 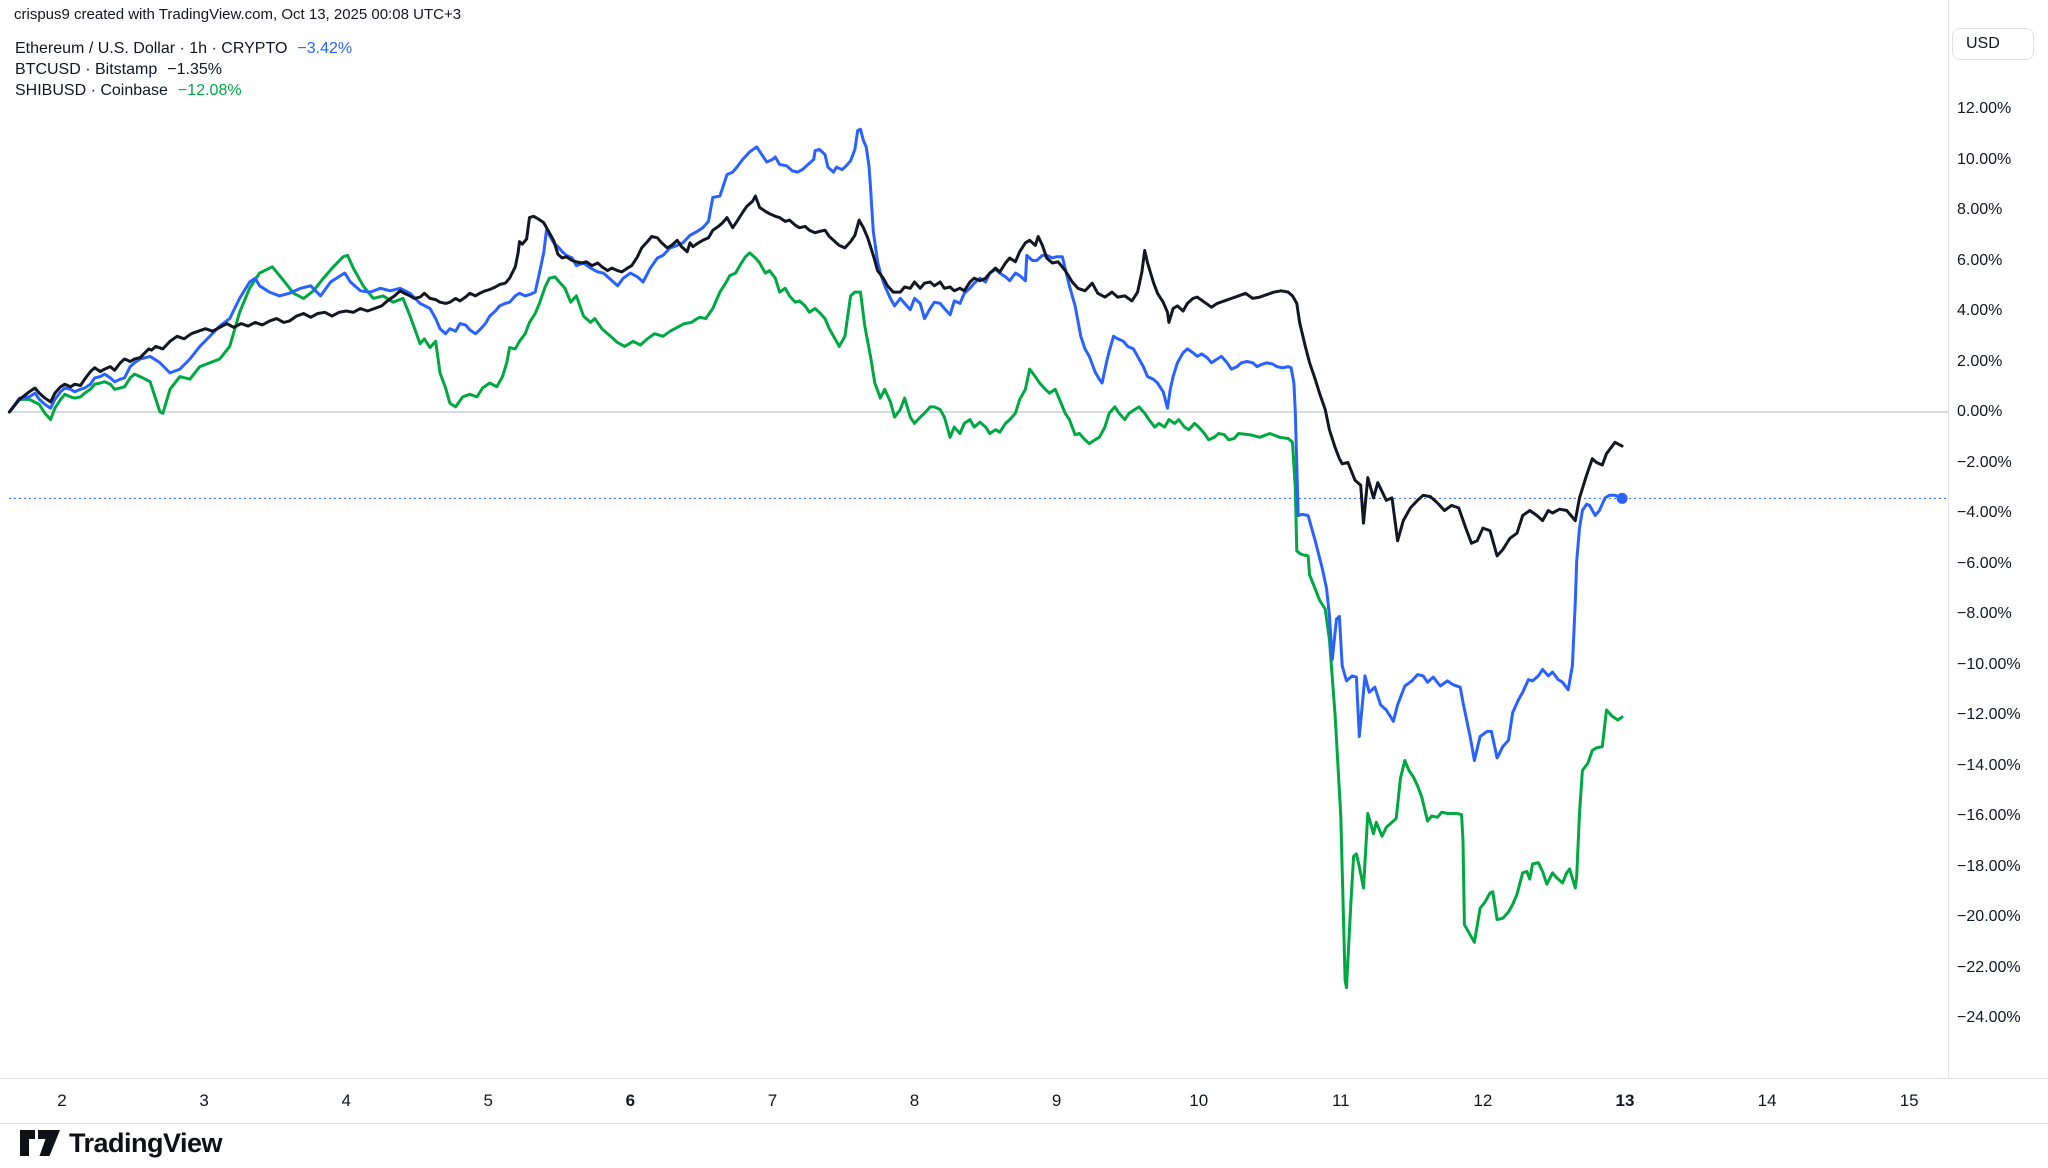 I want to click on time-tick-label-10: 10, so click(x=1199, y=1100).